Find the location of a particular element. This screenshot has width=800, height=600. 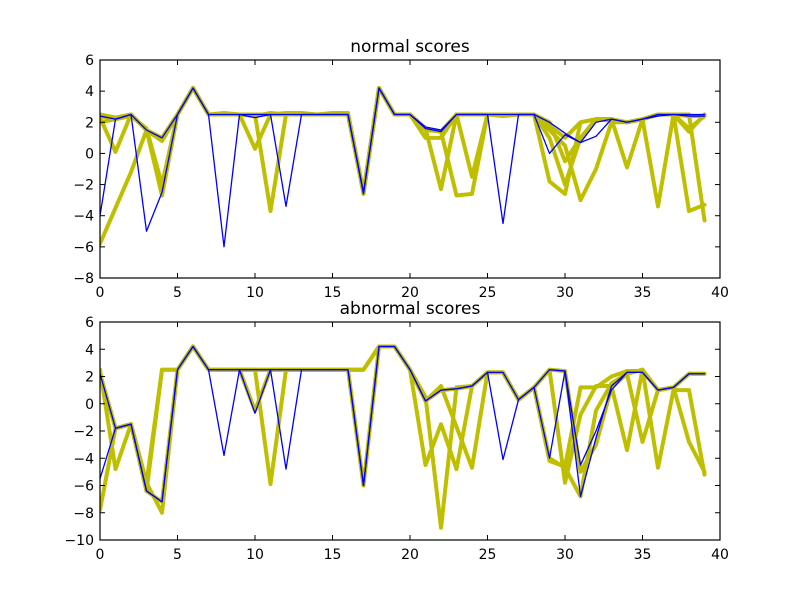

chart-title: abnormal scores is located at coordinates (410, 309).